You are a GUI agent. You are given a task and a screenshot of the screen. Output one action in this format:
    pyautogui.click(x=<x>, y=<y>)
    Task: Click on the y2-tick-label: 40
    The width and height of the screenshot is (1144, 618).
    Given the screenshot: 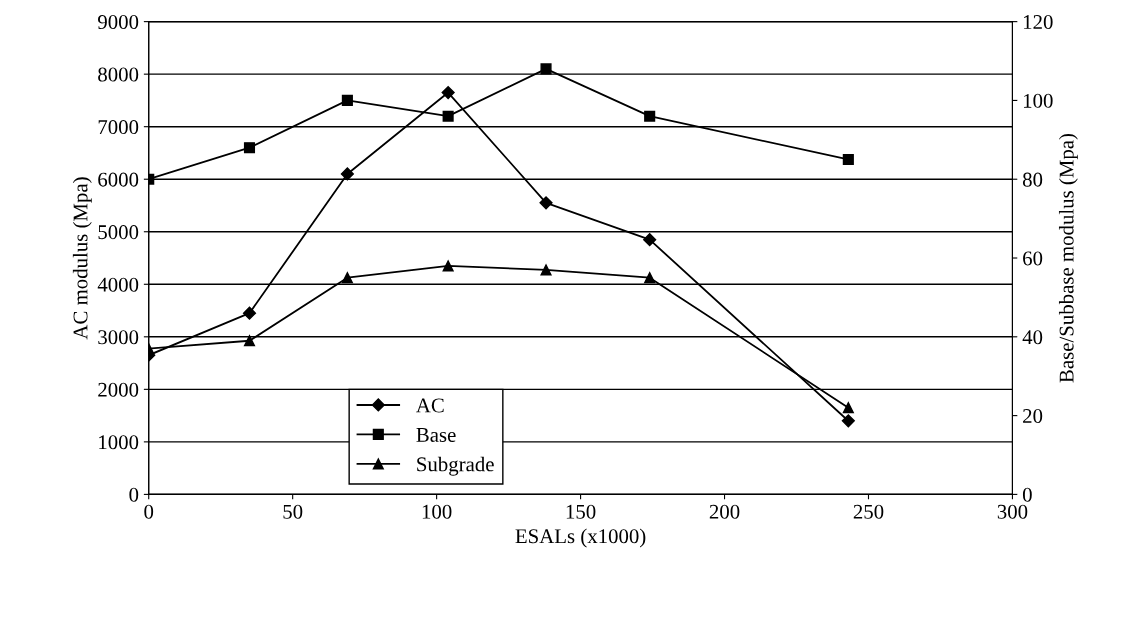 What is the action you would take?
    pyautogui.click(x=1032, y=337)
    